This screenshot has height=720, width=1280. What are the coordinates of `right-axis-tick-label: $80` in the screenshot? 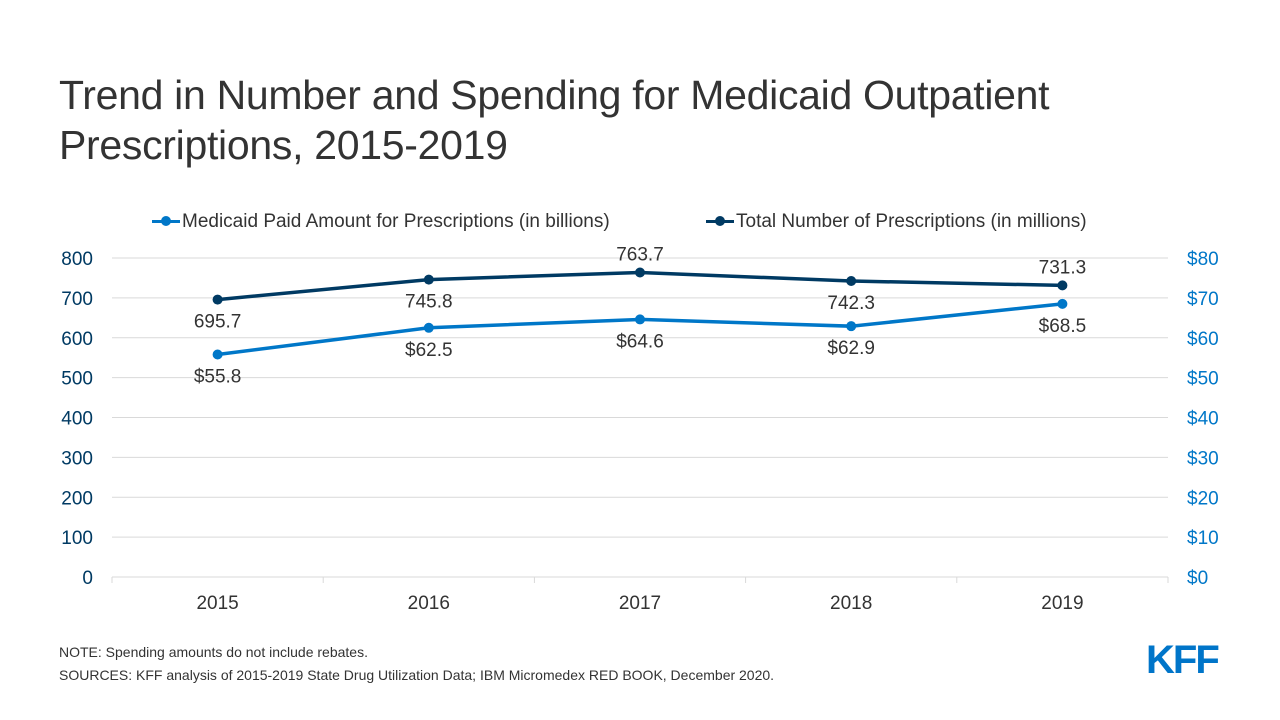 It's located at (1203, 259).